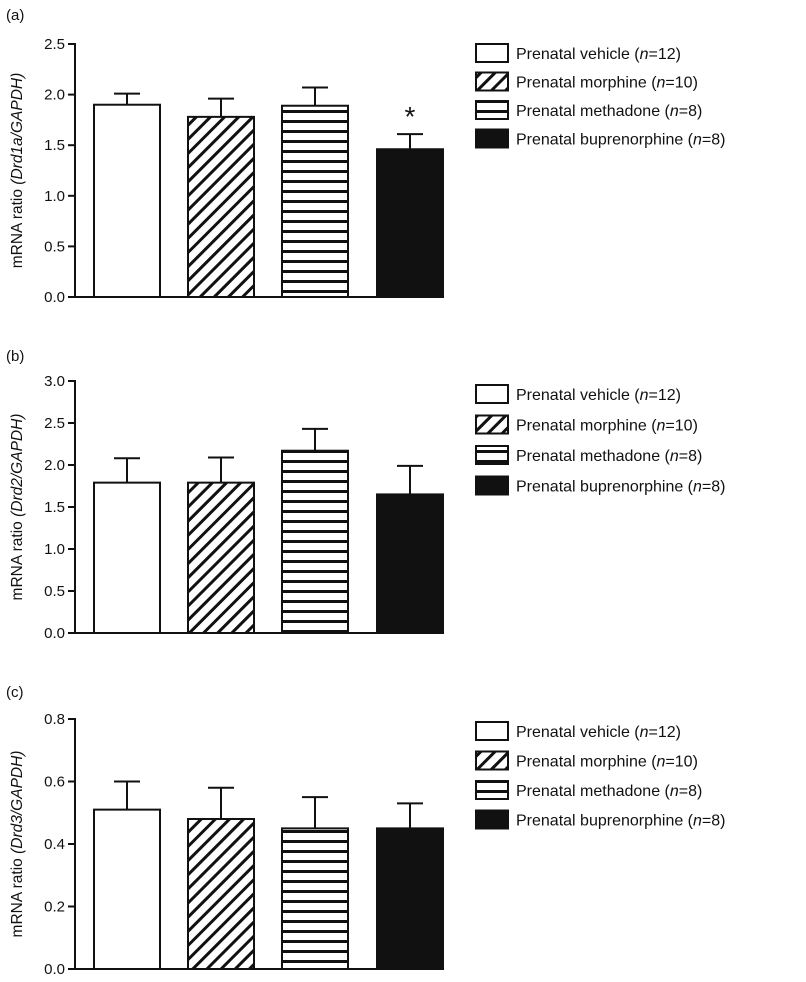 The image size is (806, 982). I want to click on y-tick-label: 0.8, so click(54, 719).